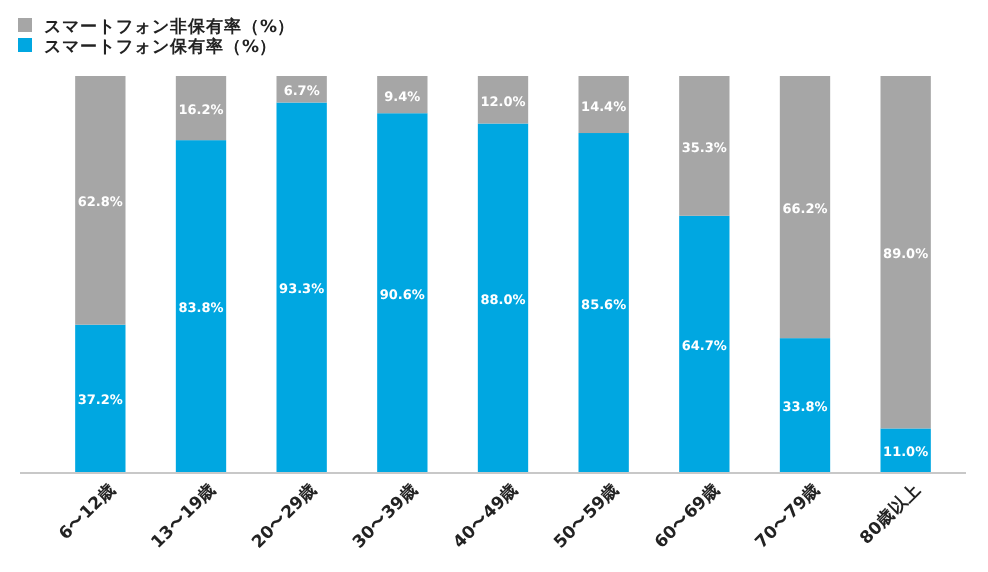 The width and height of the screenshot is (988, 572). I want to click on x-tick-label: 20〜29歳, so click(284, 516).